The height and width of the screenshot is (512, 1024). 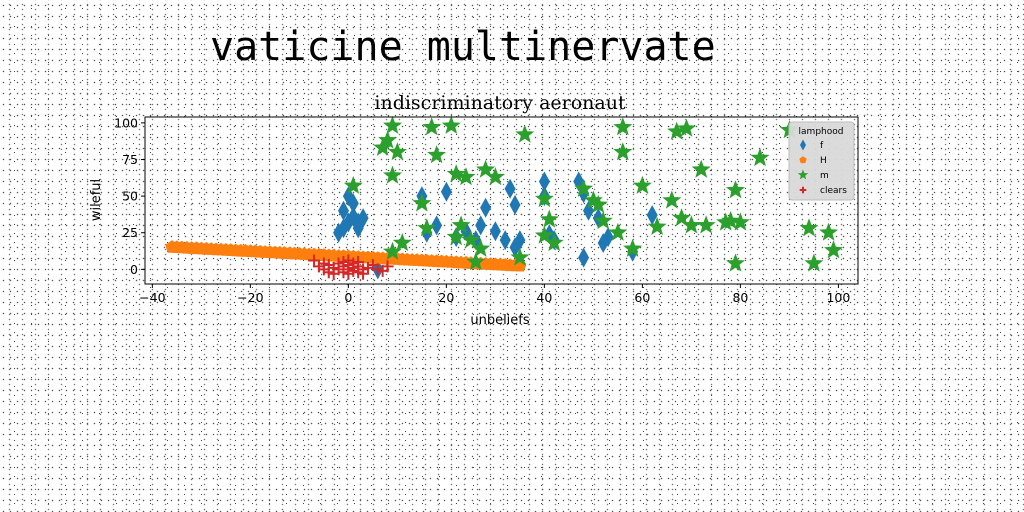 What do you see at coordinates (96, 200) in the screenshot?
I see `y-axis-label: wileful` at bounding box center [96, 200].